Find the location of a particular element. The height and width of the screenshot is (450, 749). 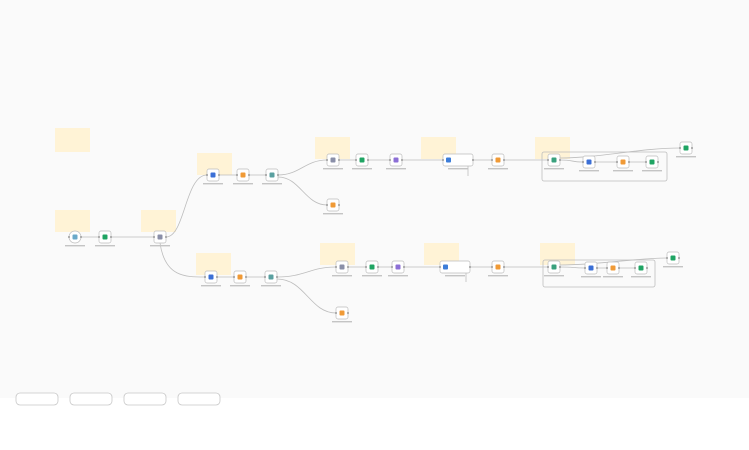

connection is located at coordinates (597, 267).